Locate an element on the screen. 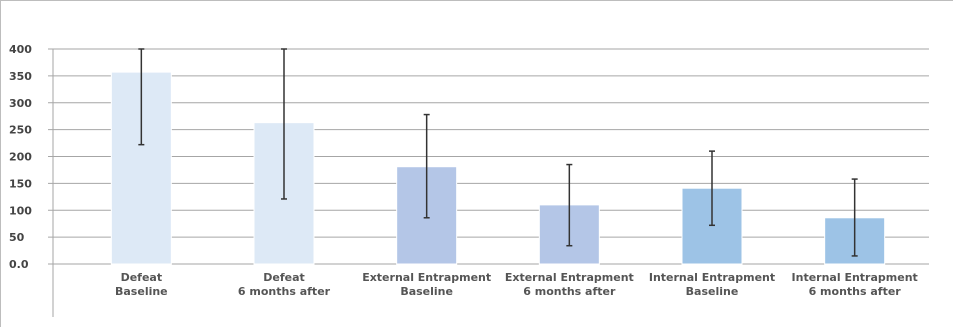 This screenshot has height=328, width=953. x-category-label: Defeat 6 months after is located at coordinates (284, 284).